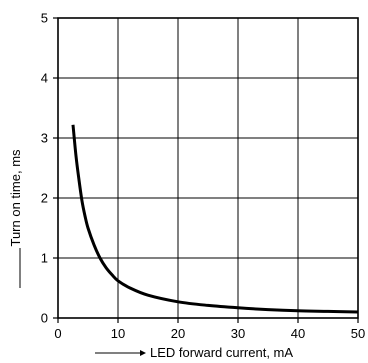 This screenshot has height=363, width=368. What do you see at coordinates (44, 318) in the screenshot?
I see `y-tick-label: 0` at bounding box center [44, 318].